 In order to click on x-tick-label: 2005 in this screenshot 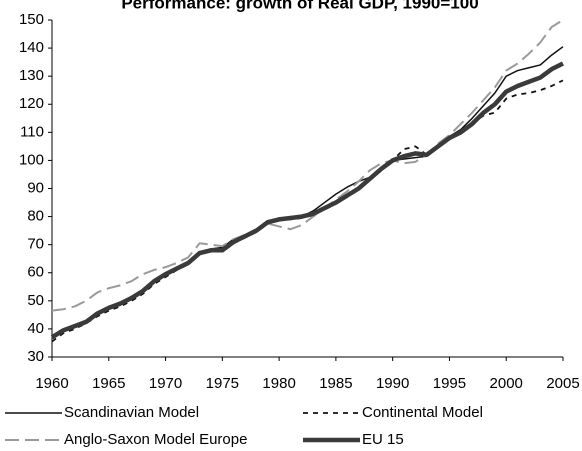, I will do `click(562, 383)`.